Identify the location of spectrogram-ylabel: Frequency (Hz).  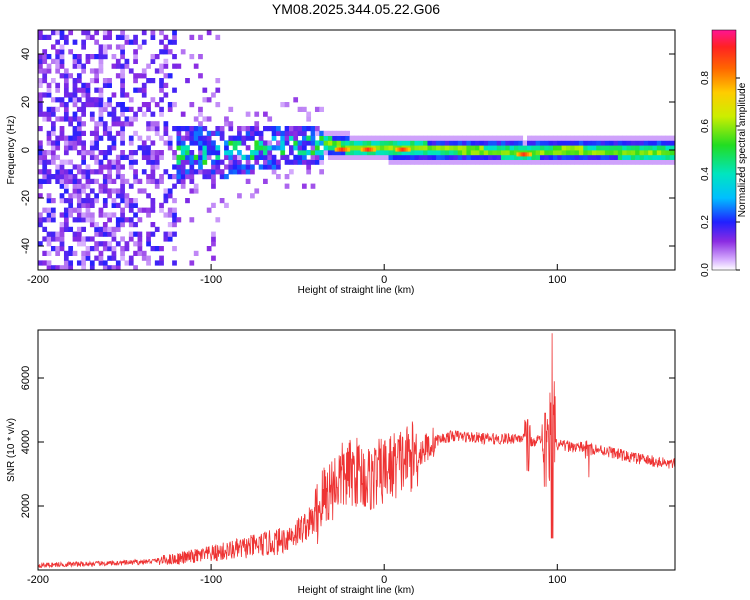
(11, 150).